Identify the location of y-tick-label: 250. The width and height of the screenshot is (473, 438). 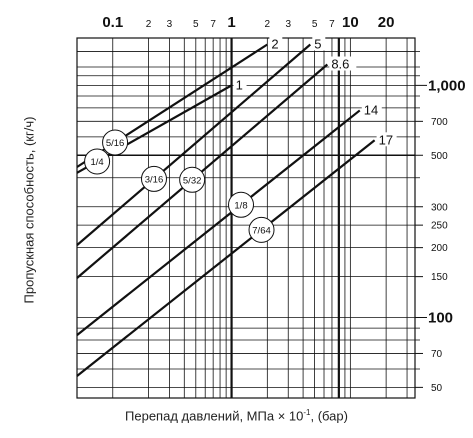
(439, 226).